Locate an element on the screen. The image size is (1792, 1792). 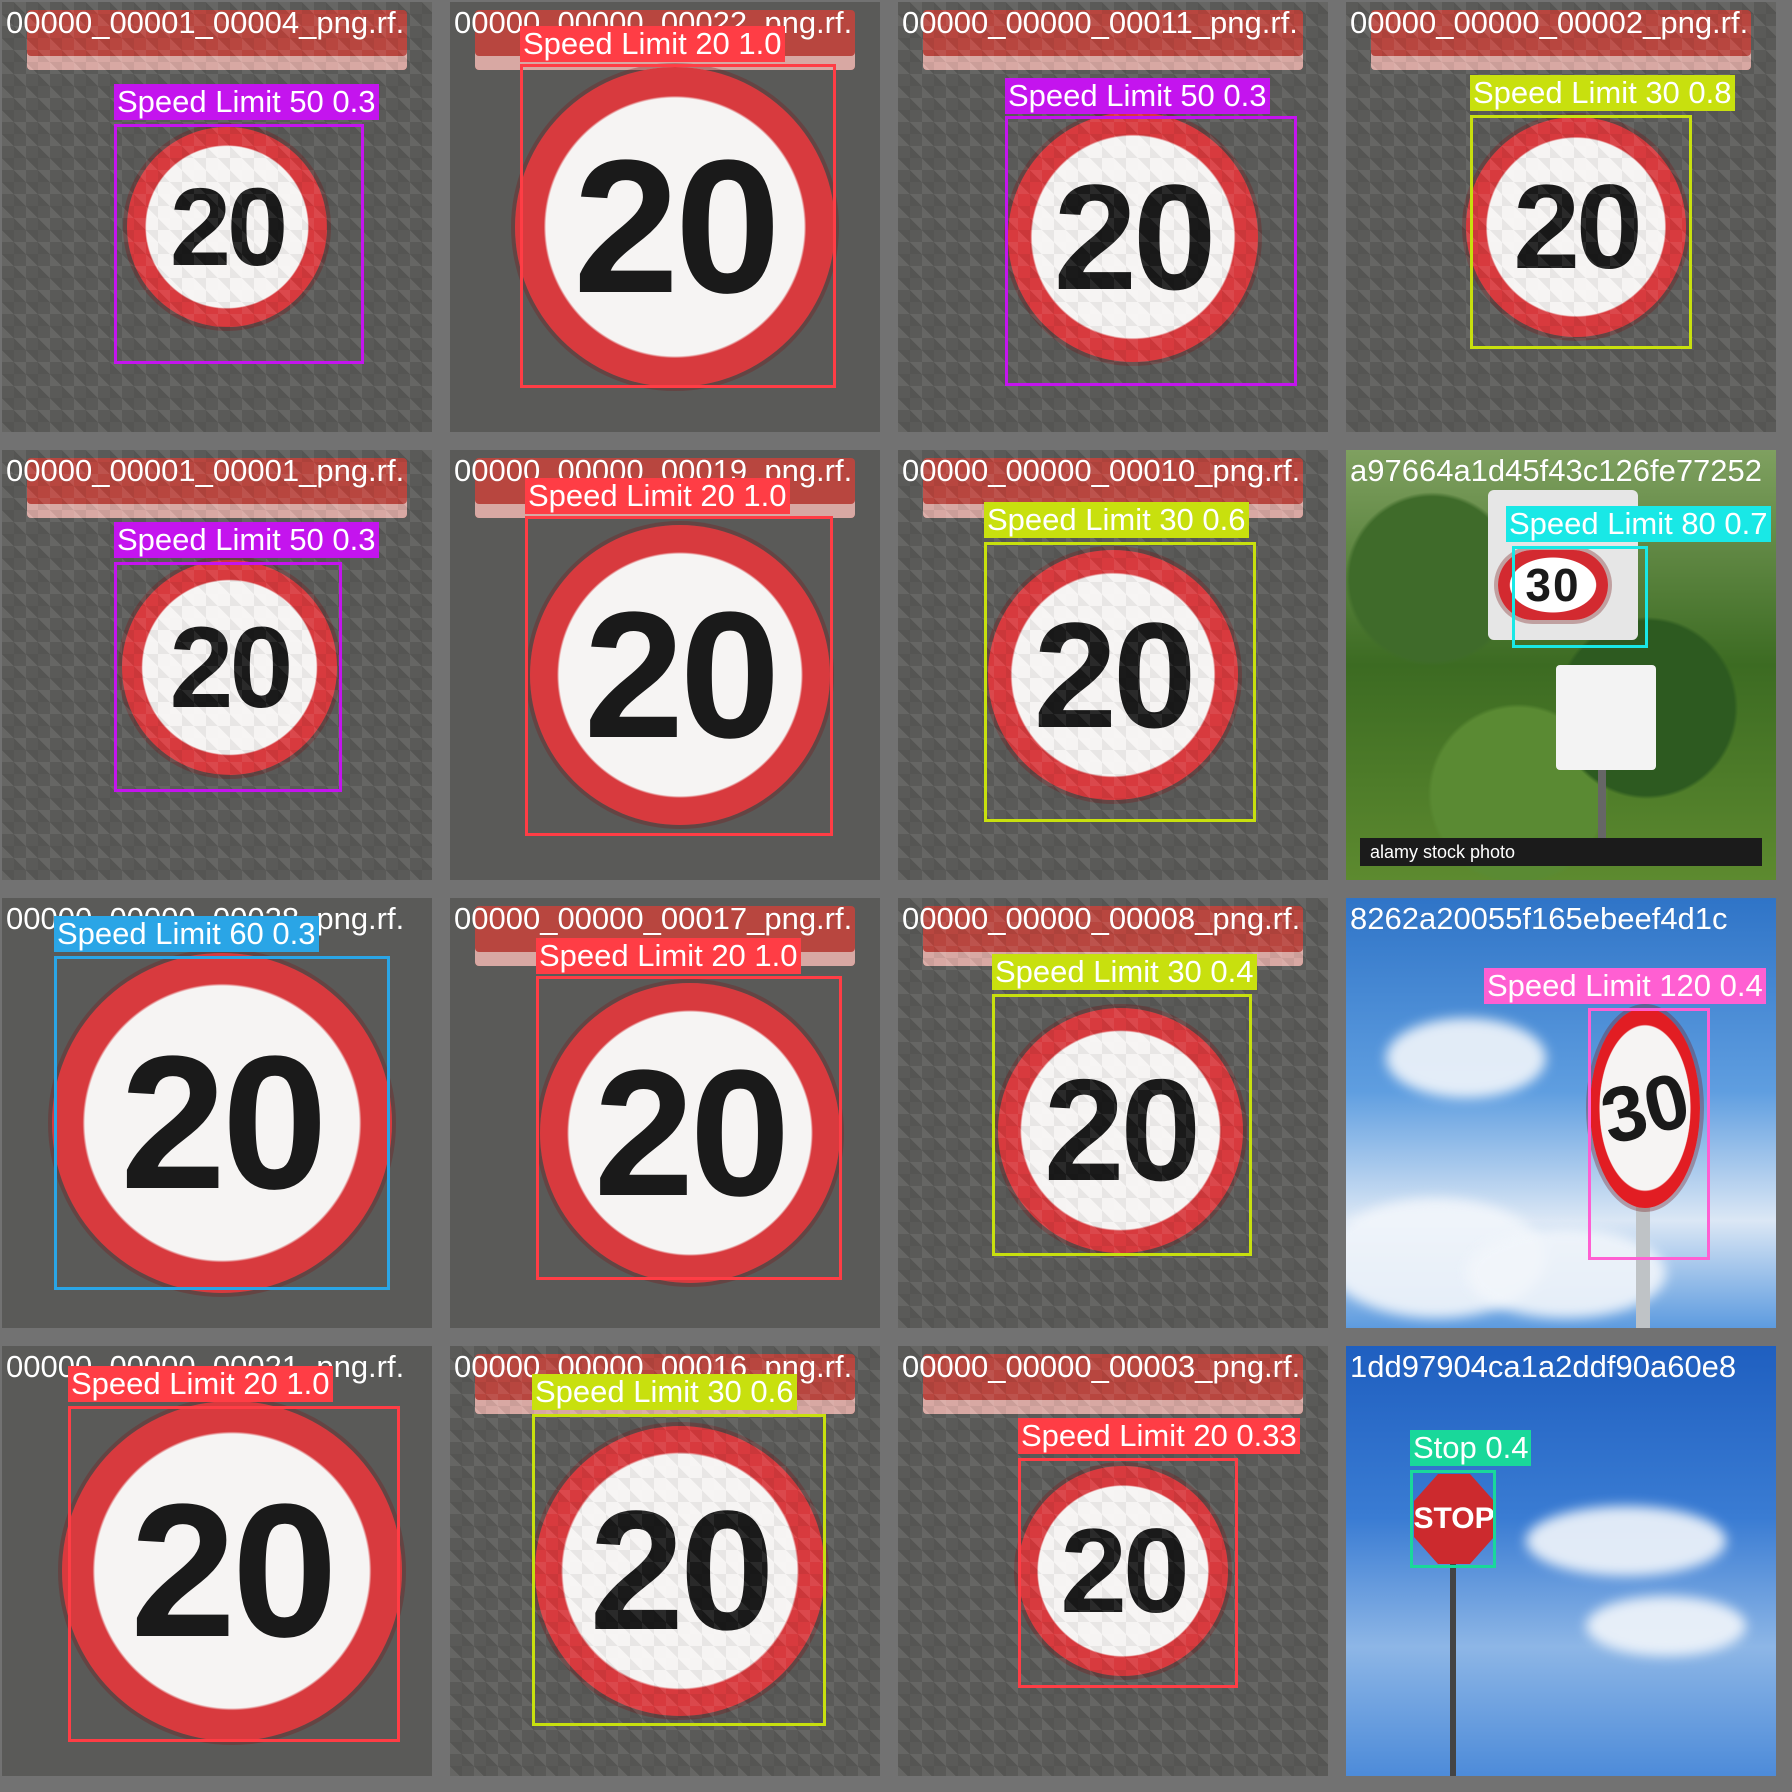
tile-photo: STOP is located at coordinates (1561, 1561).